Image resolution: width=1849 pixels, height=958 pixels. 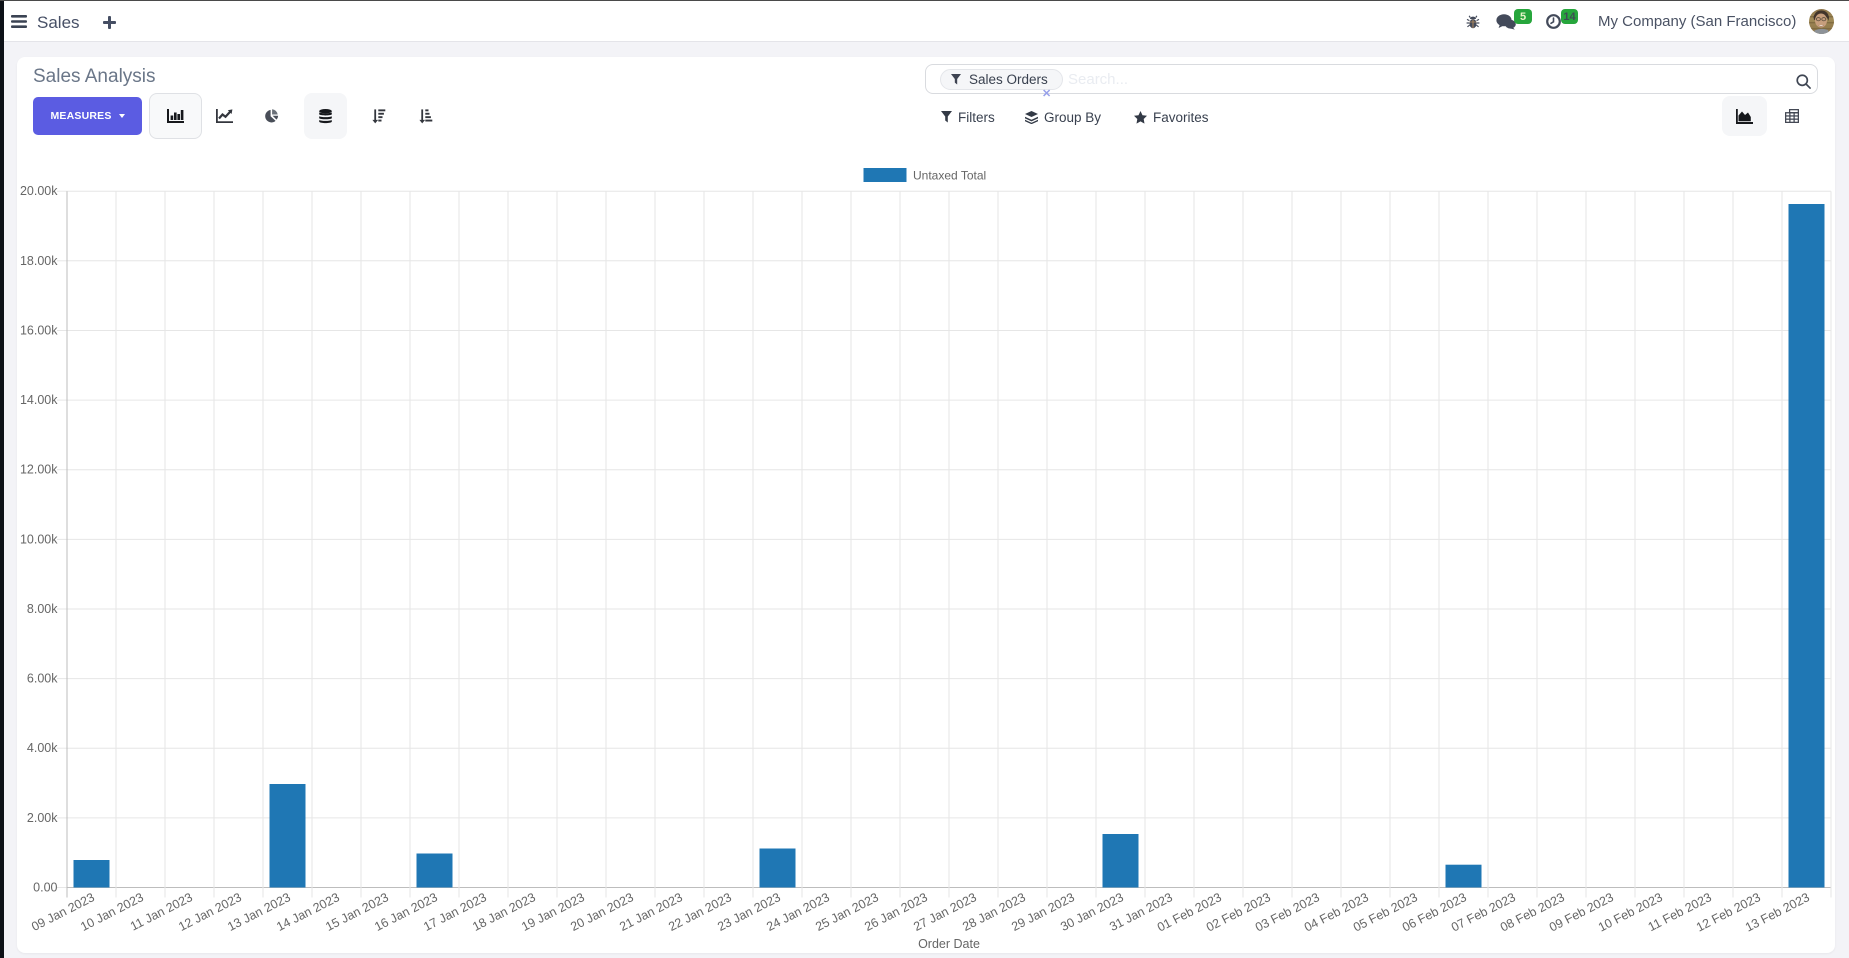 I want to click on svg-text: 18.00k, so click(x=39, y=261).